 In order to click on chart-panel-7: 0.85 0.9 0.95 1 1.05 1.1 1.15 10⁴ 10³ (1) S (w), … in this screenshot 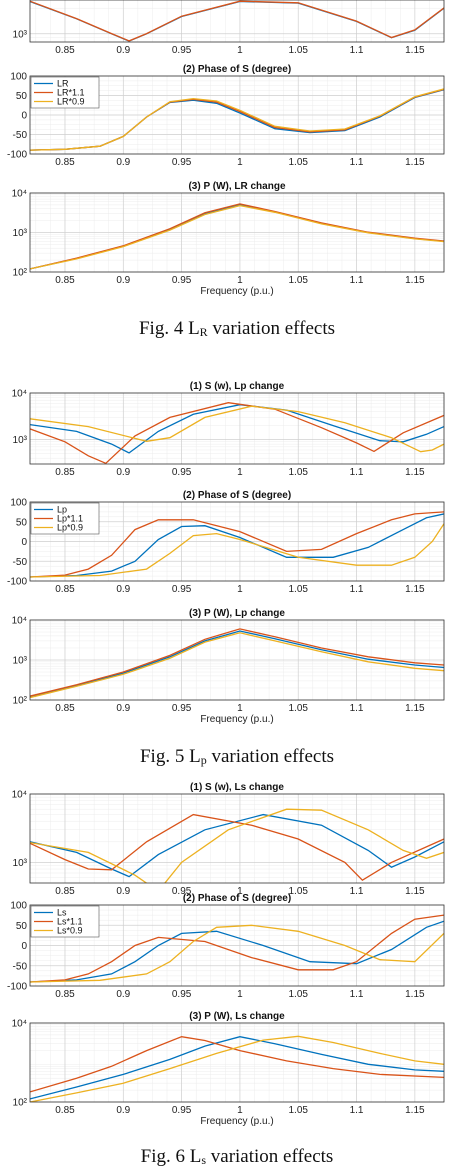, I will do `click(228, 839)`.